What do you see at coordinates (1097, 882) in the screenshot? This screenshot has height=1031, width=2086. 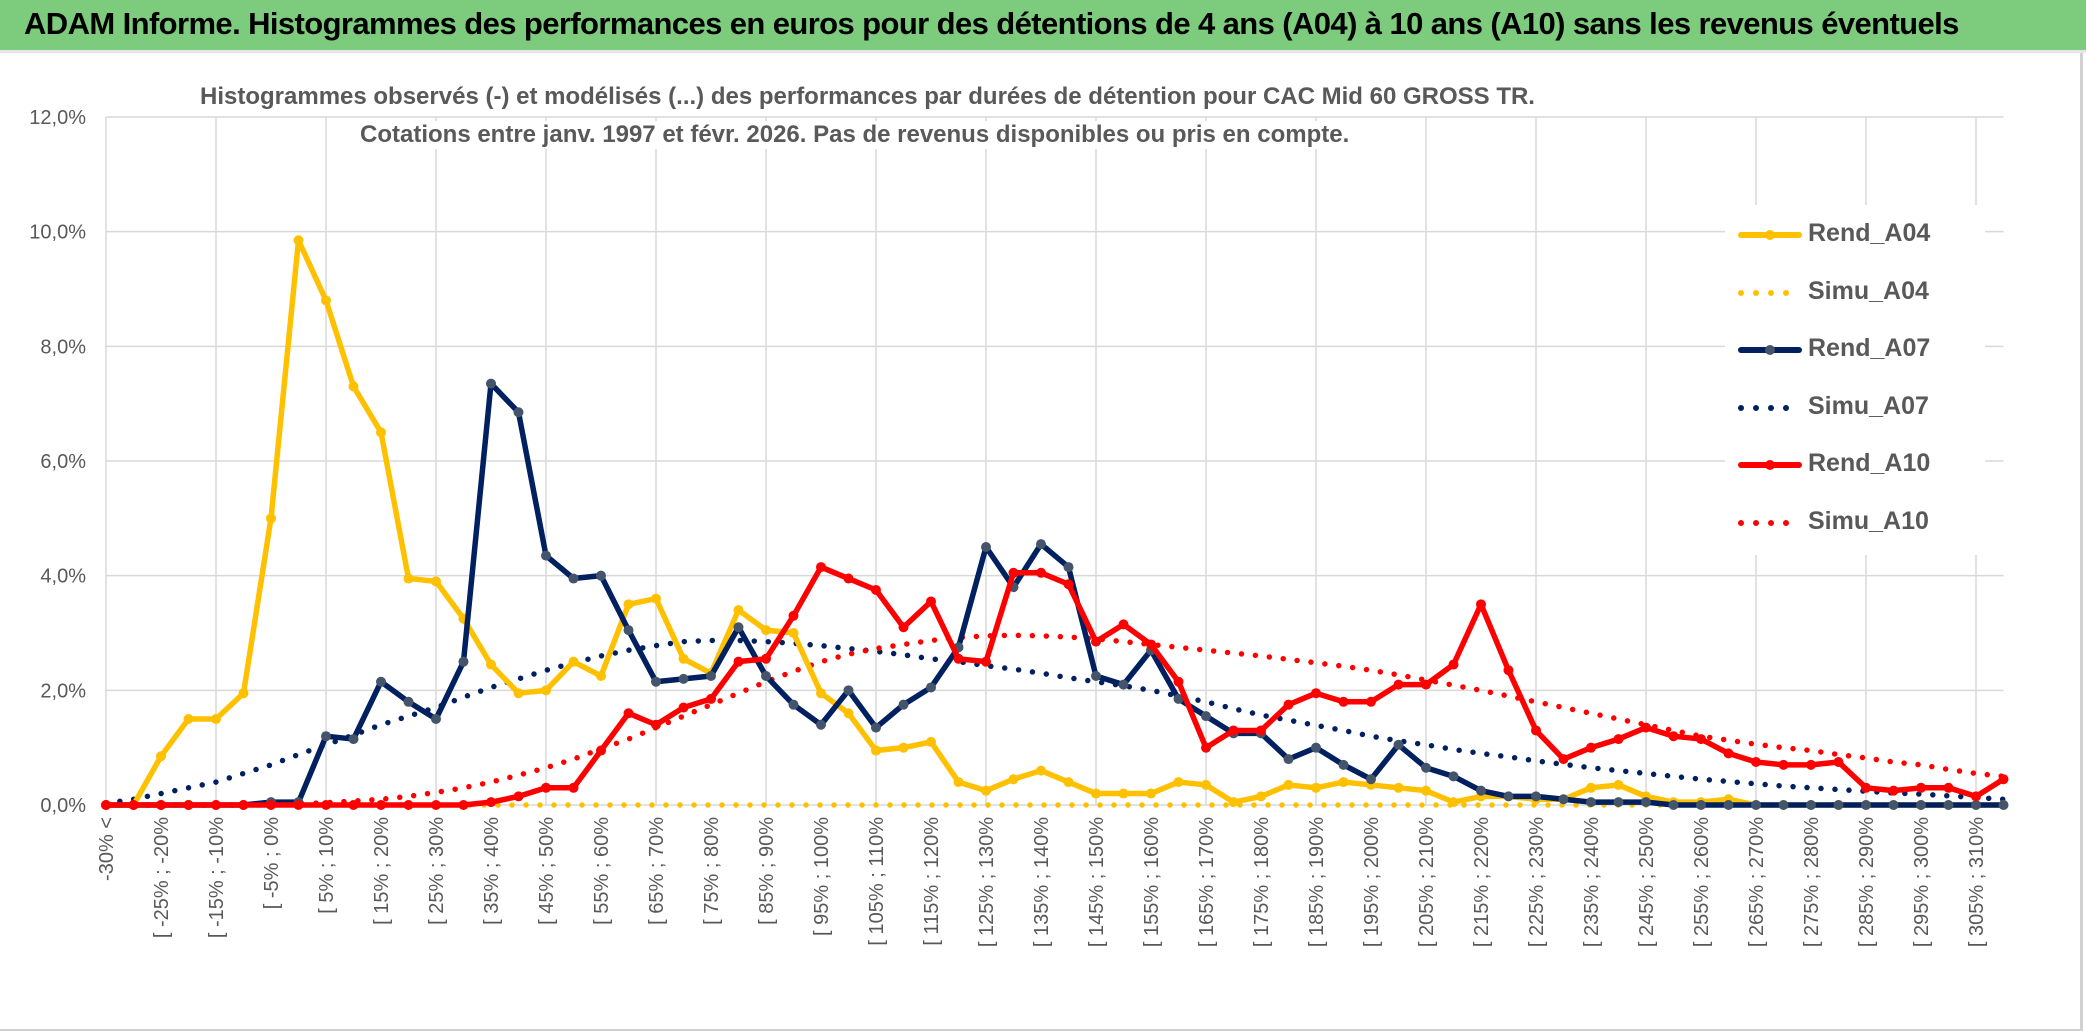 I see `x-tick-label: [ 145% ; 150%` at bounding box center [1097, 882].